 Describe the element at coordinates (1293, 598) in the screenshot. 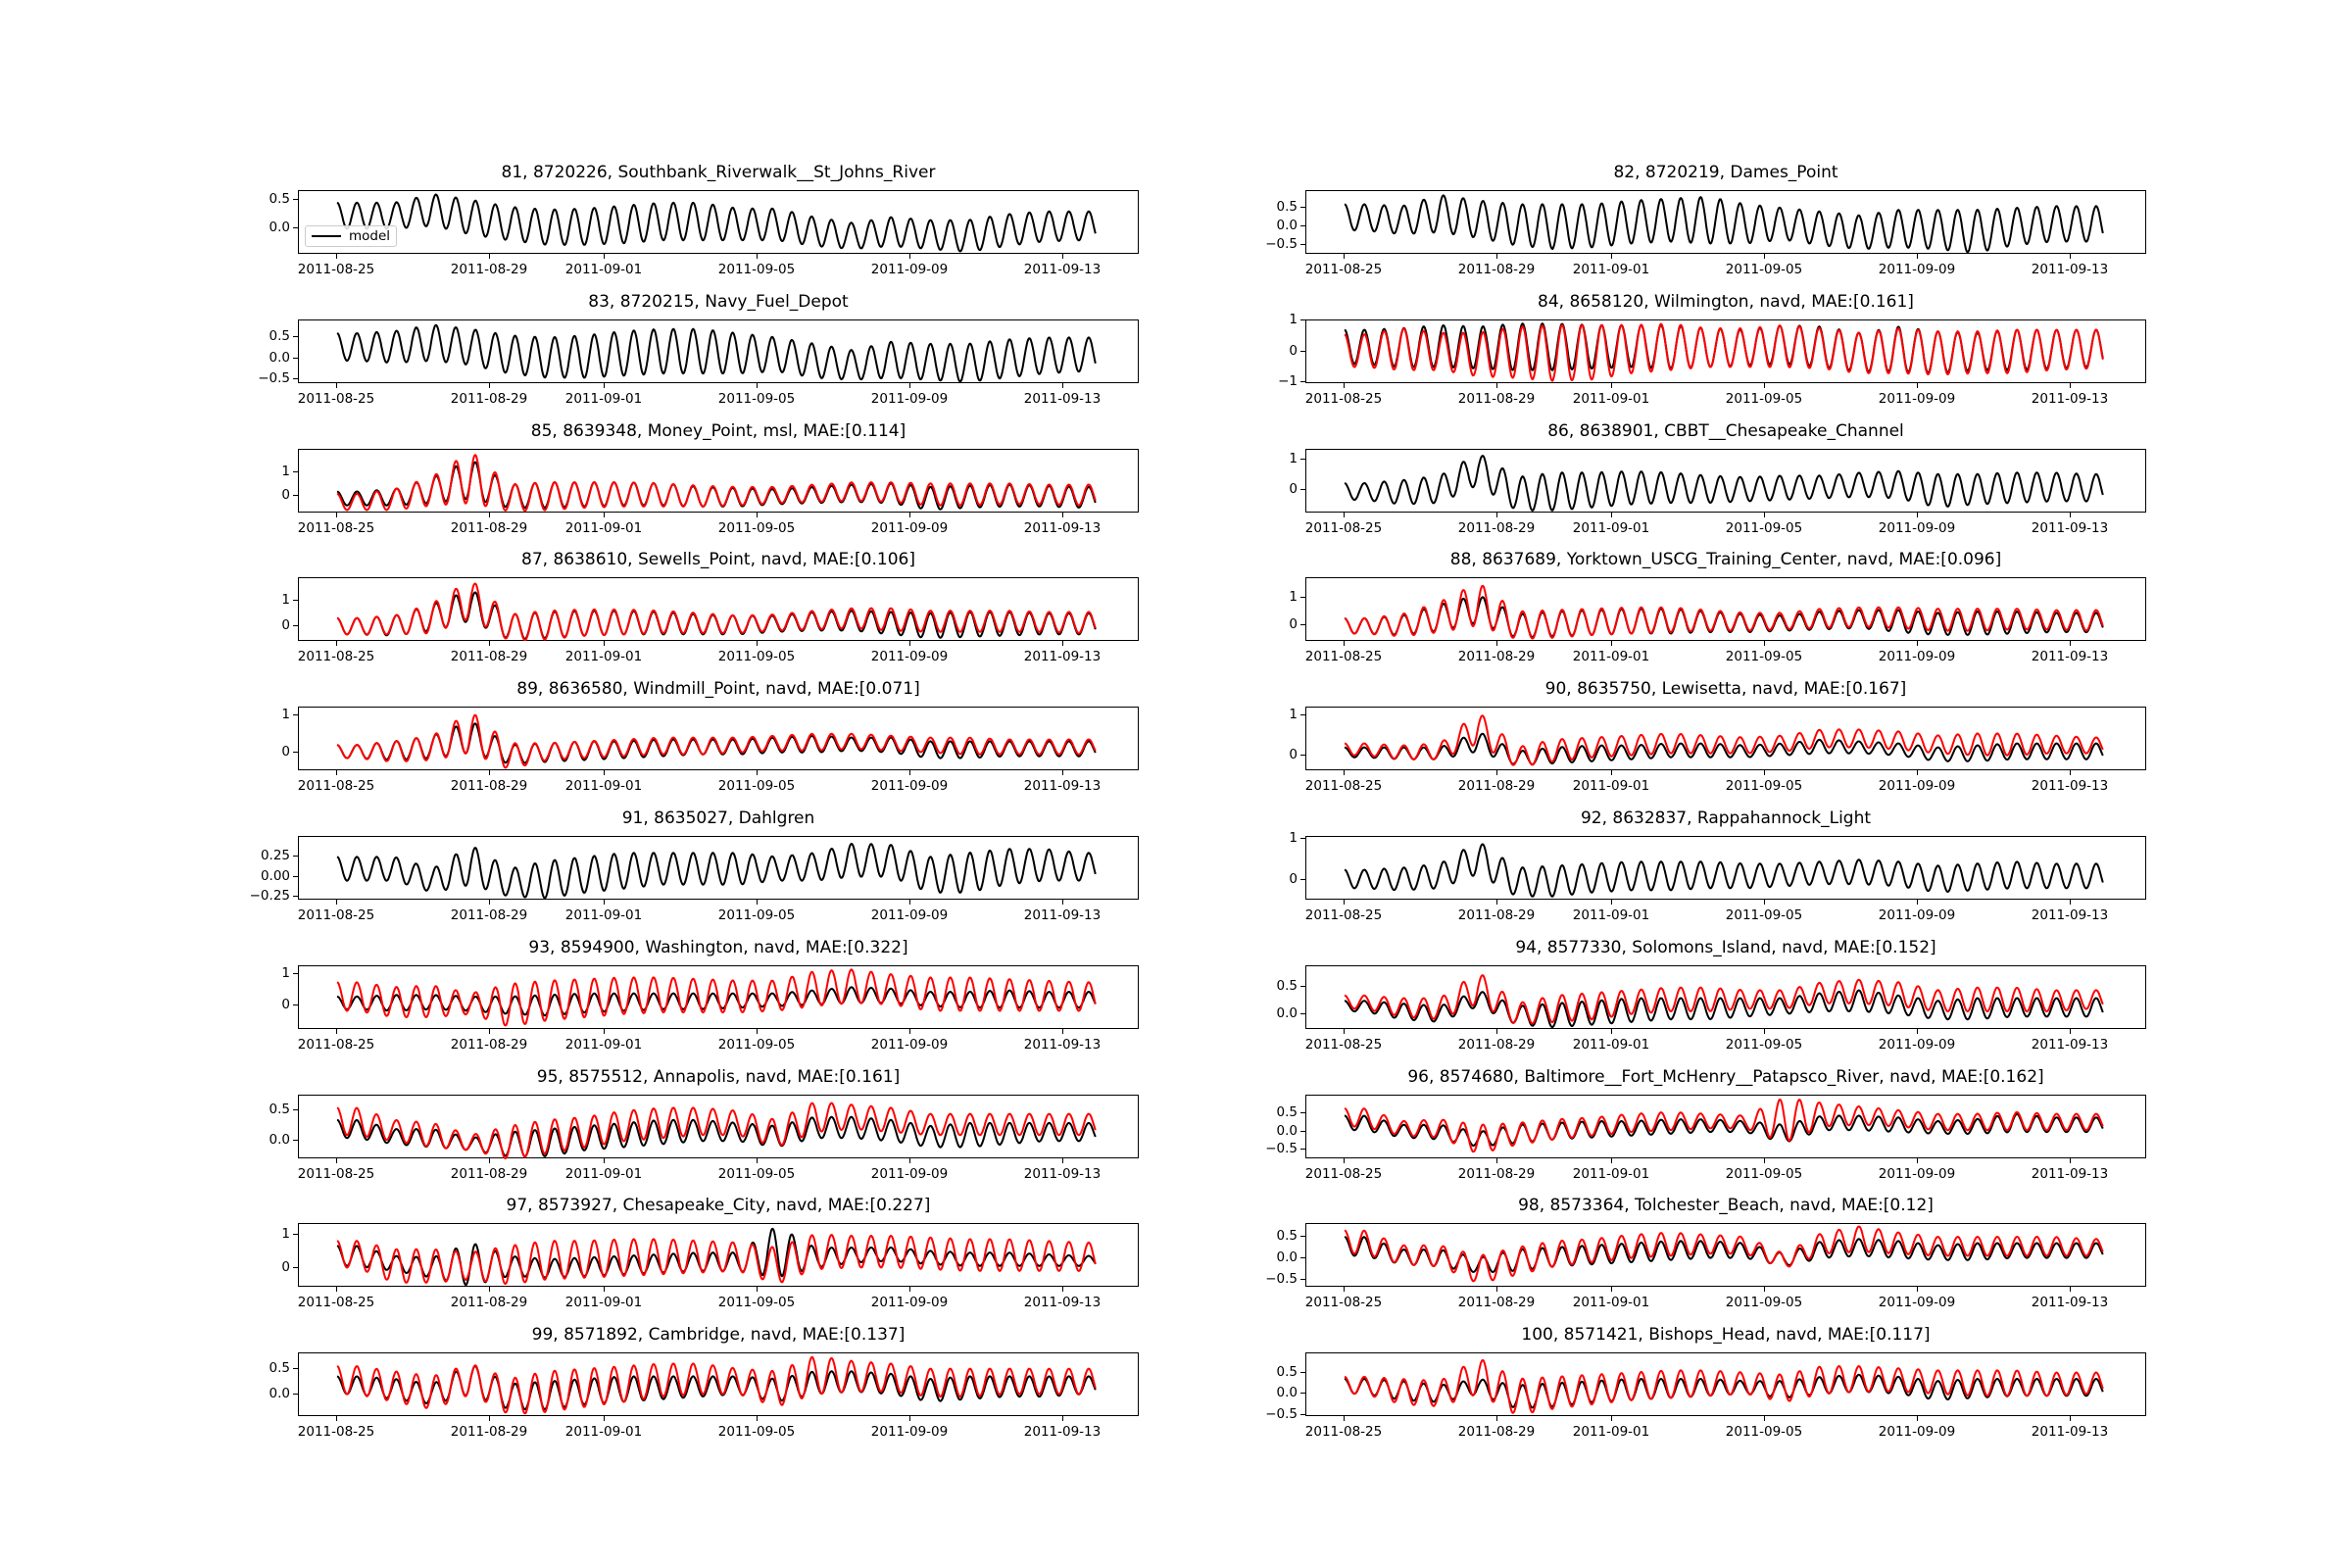

I see `y-tick-label: 1` at that location.